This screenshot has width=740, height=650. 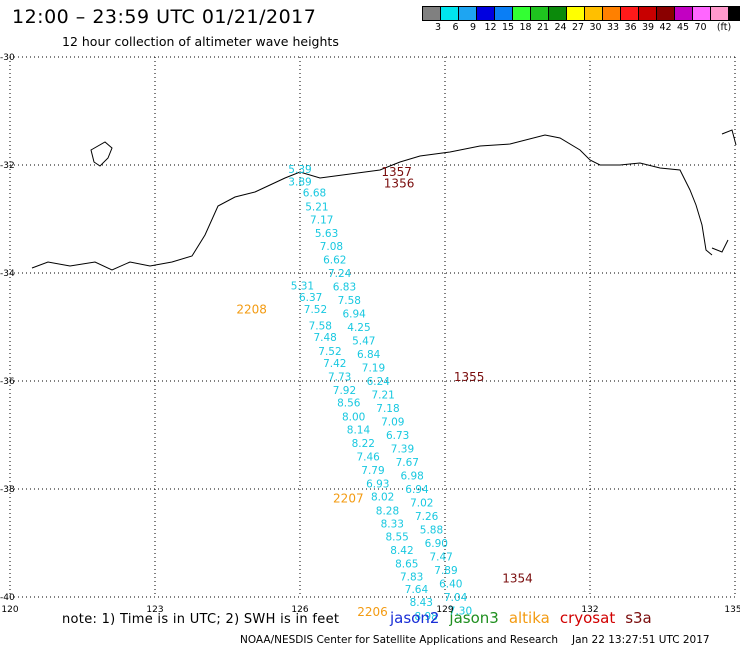 I want to click on colorbar-label: 70, so click(x=700, y=27).